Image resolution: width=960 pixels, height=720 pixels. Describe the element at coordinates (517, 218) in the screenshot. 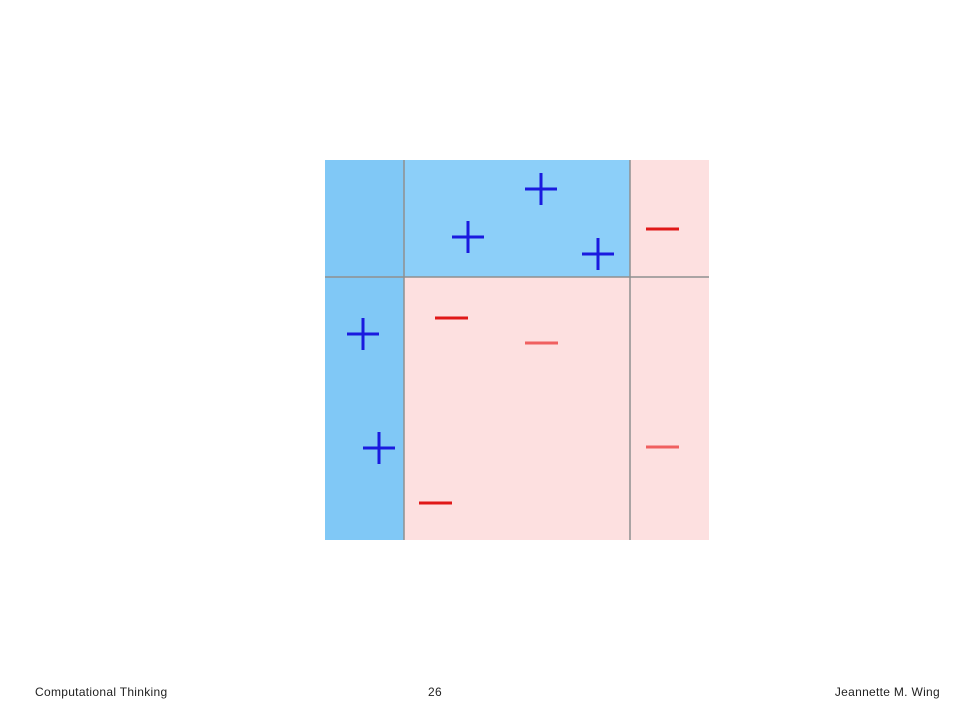

I see `region-top-positive` at that location.